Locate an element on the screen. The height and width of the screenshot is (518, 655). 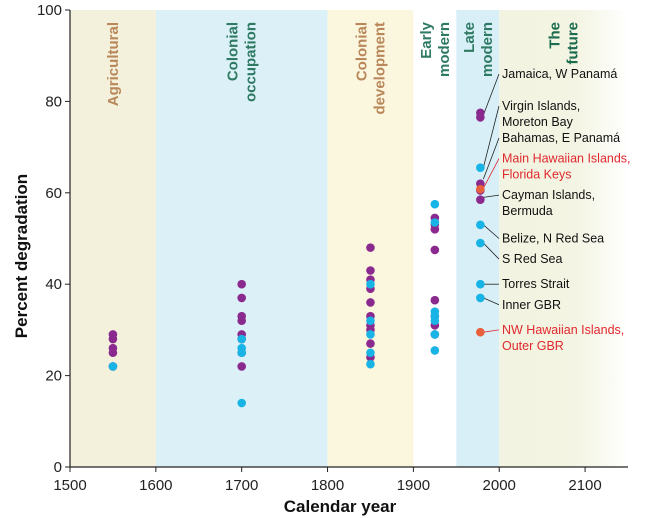
x-tick-label: 2000 is located at coordinates (499, 485).